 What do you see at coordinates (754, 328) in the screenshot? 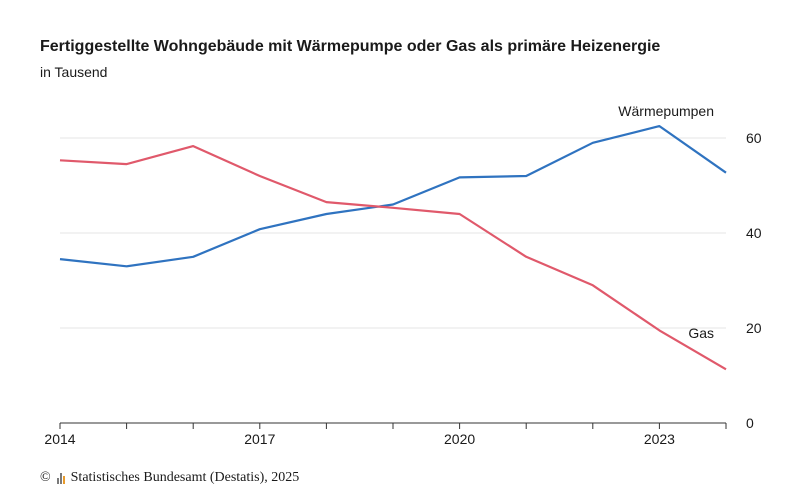
I see `y-tick-label: 20` at bounding box center [754, 328].